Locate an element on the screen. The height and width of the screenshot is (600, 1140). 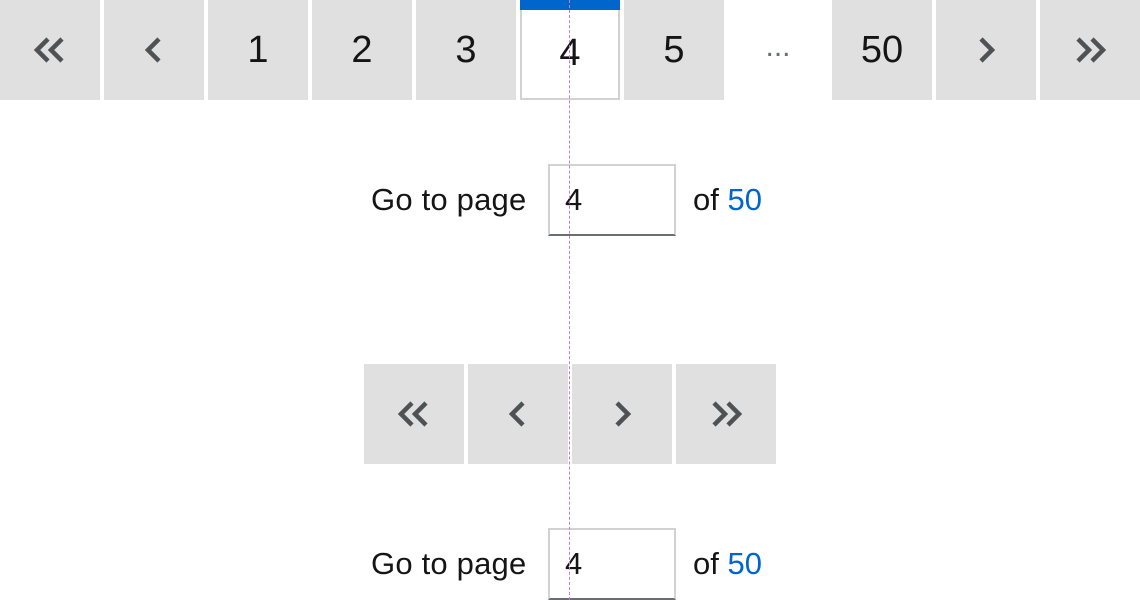
goto-page-row-bottom: Go to page of 50 is located at coordinates (570, 564).